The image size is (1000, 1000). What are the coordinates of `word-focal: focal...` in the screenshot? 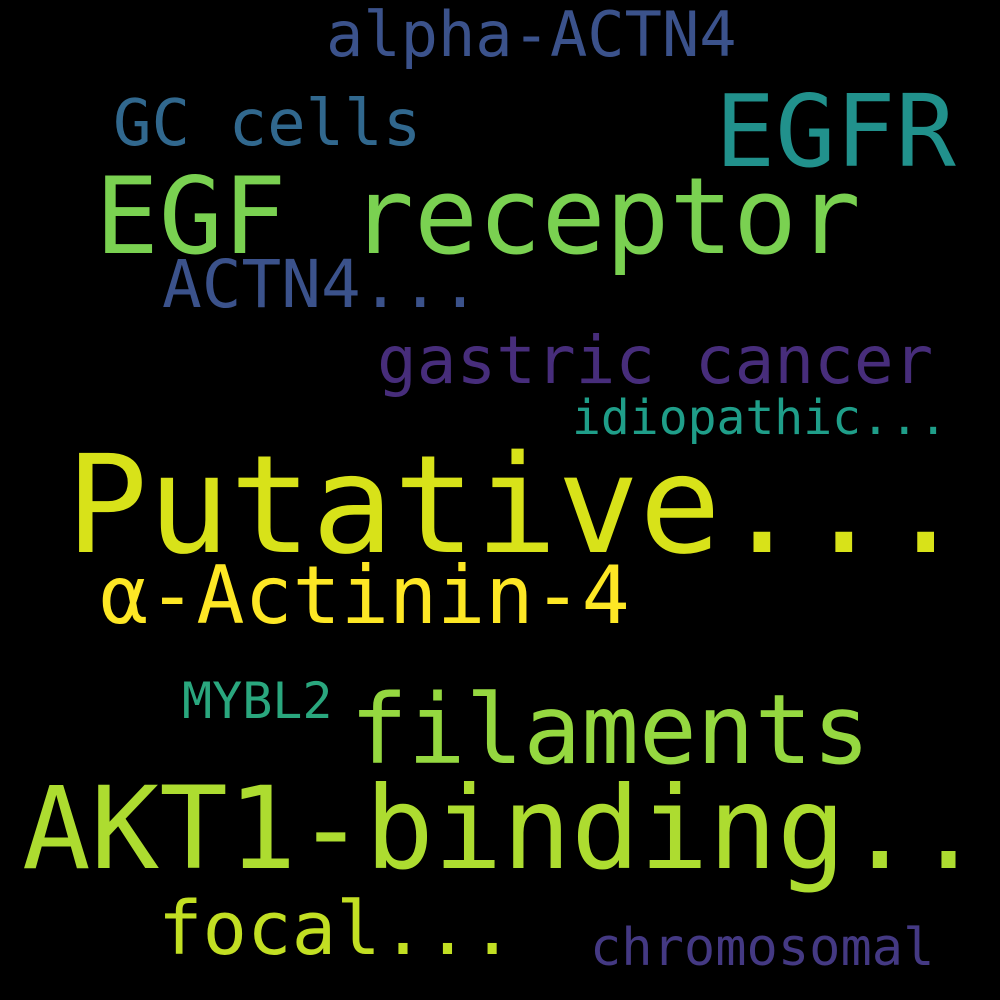 It's located at (336, 929).